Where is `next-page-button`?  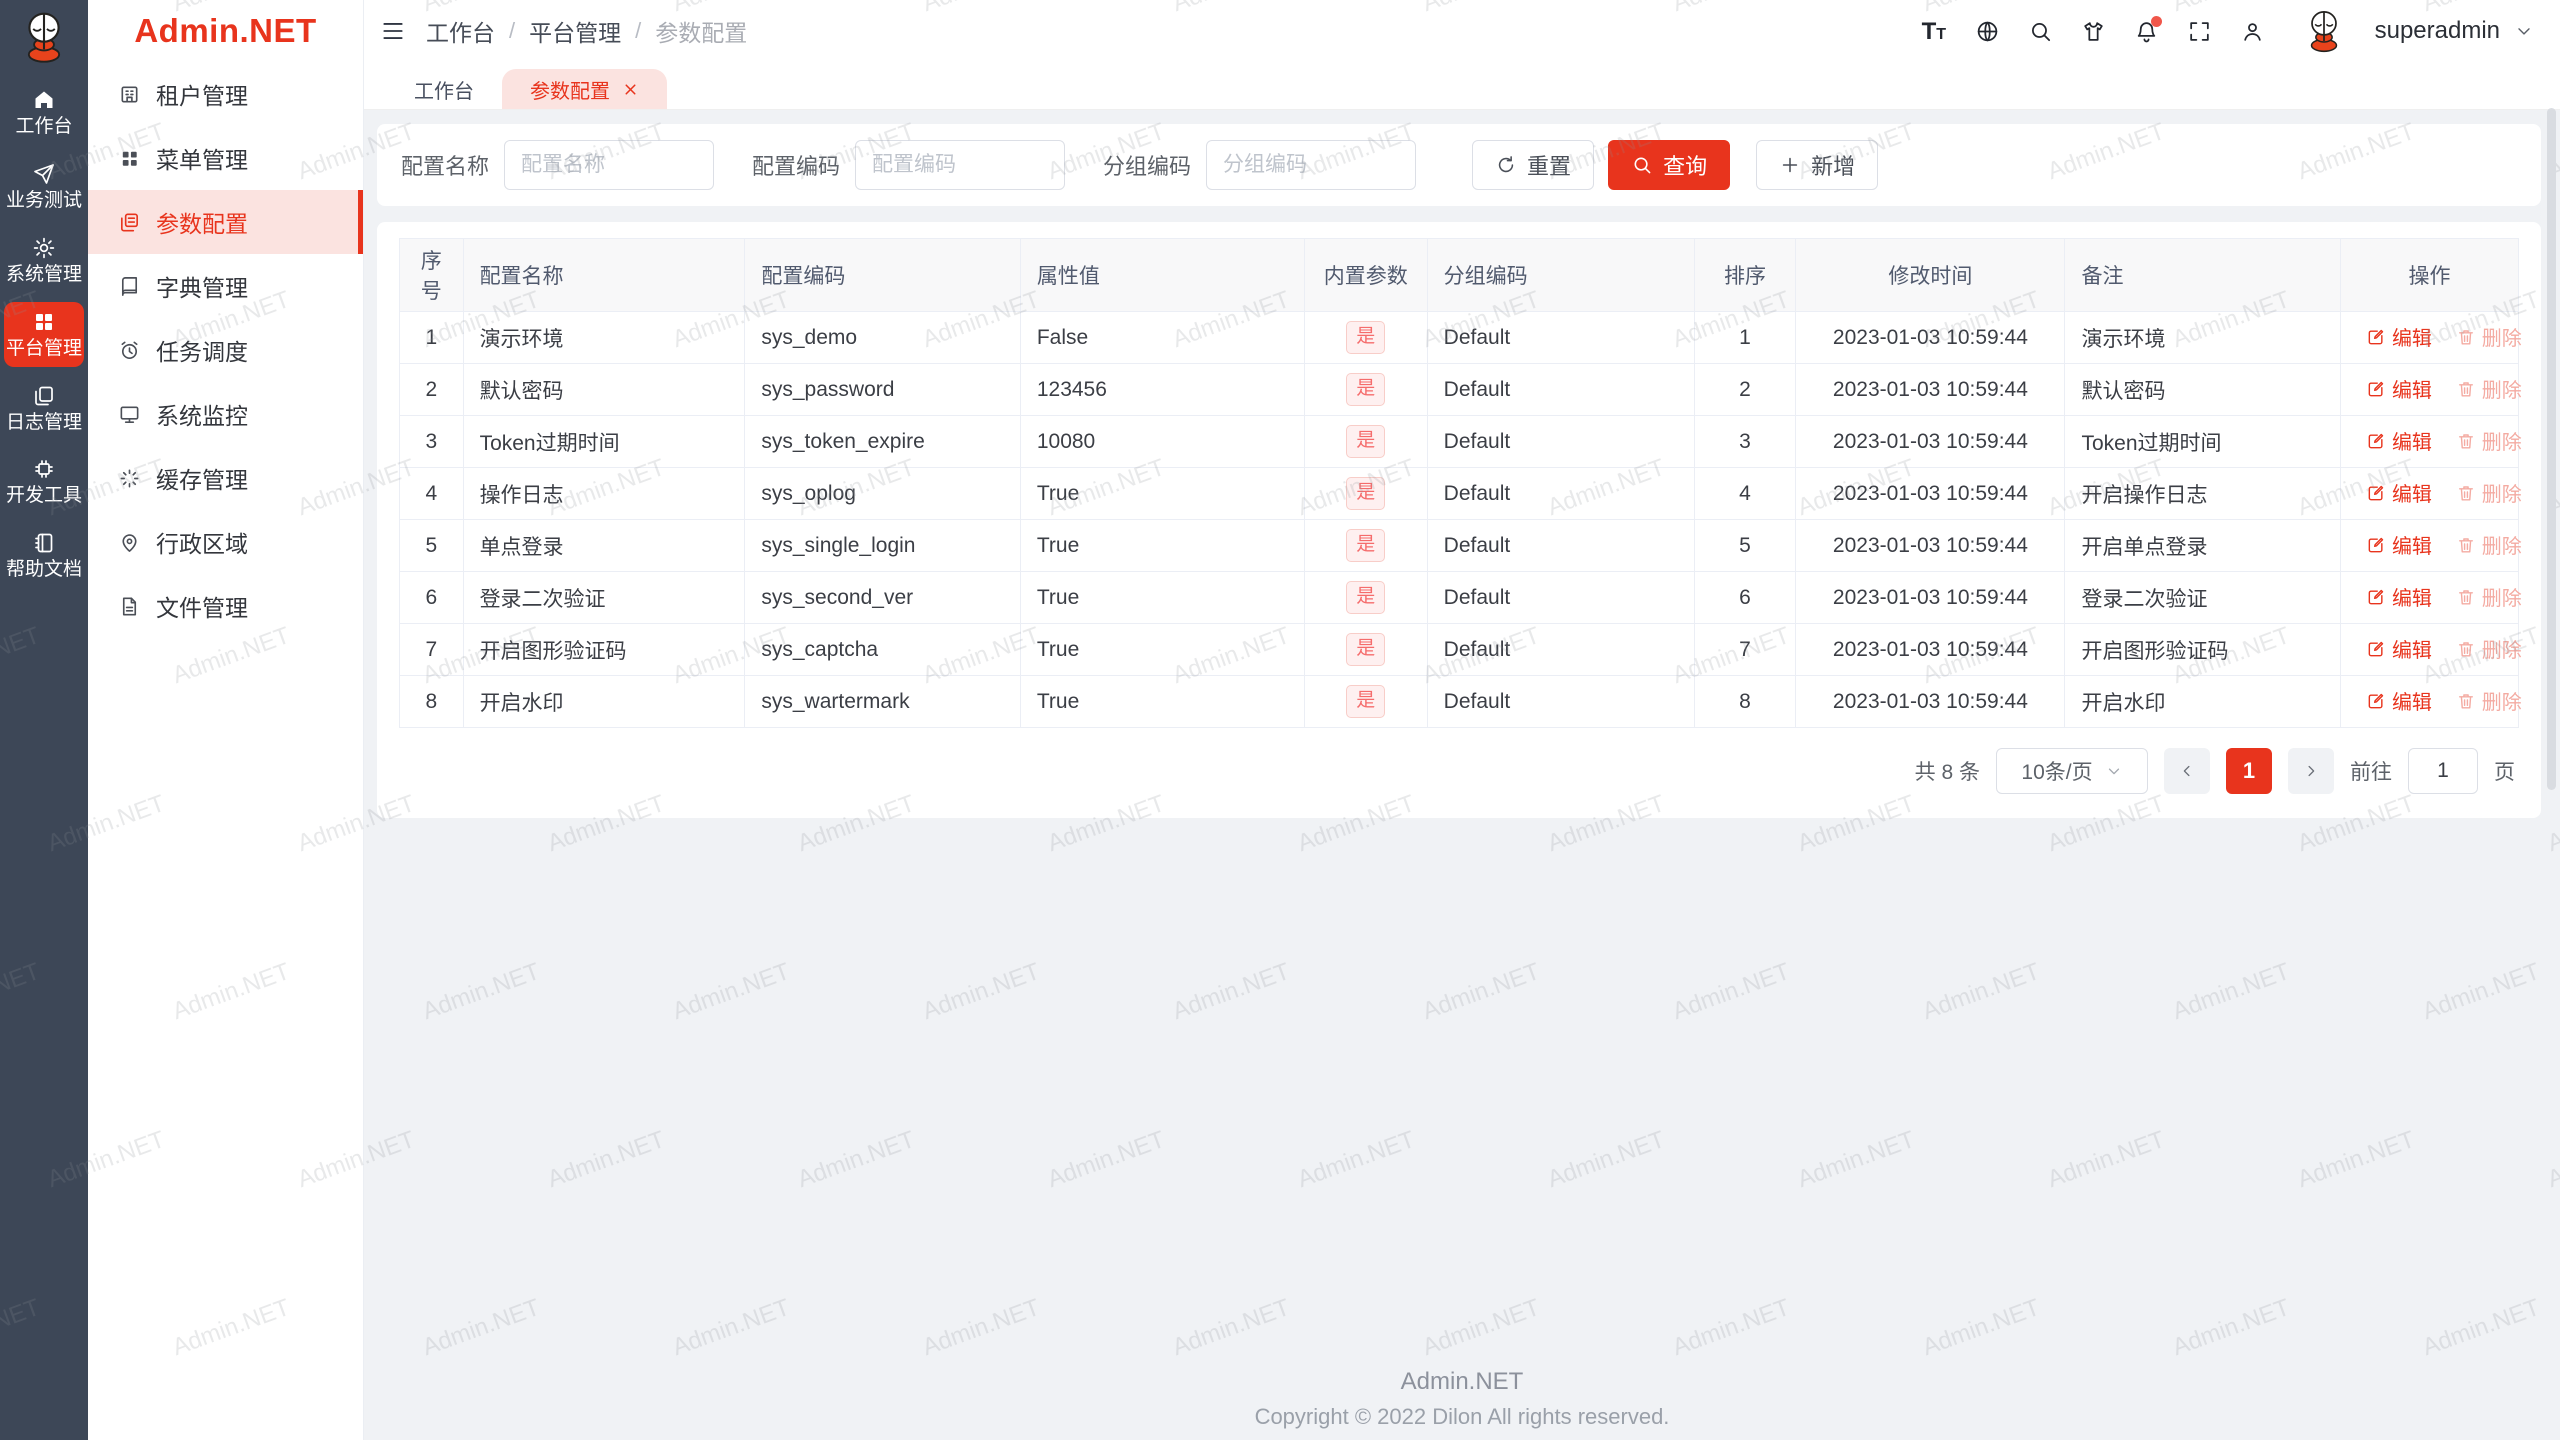
next-page-button is located at coordinates (2311, 771).